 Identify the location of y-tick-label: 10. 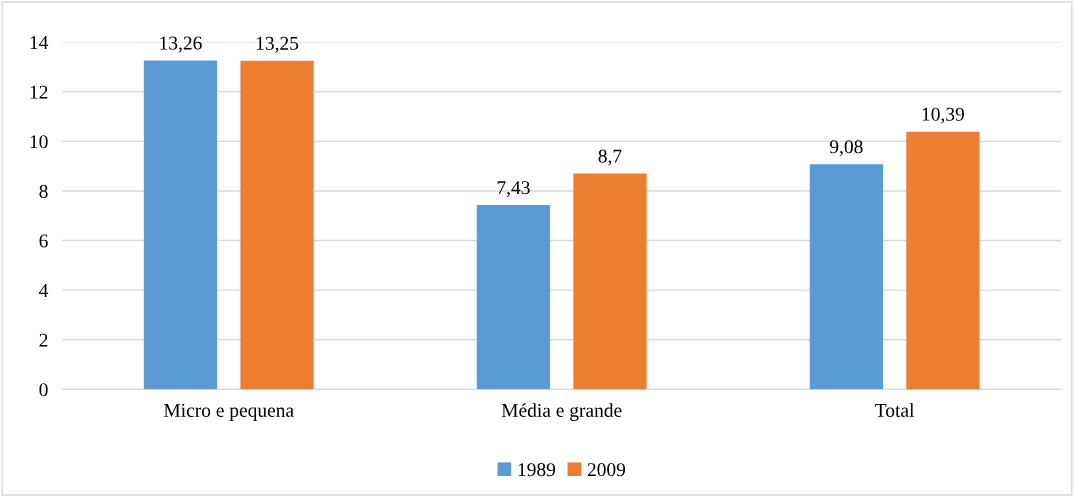
(39, 142).